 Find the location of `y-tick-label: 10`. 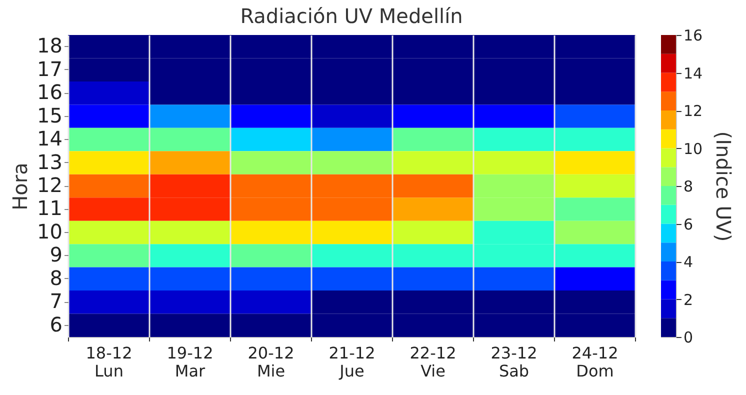

y-tick-label: 10 is located at coordinates (49, 231).